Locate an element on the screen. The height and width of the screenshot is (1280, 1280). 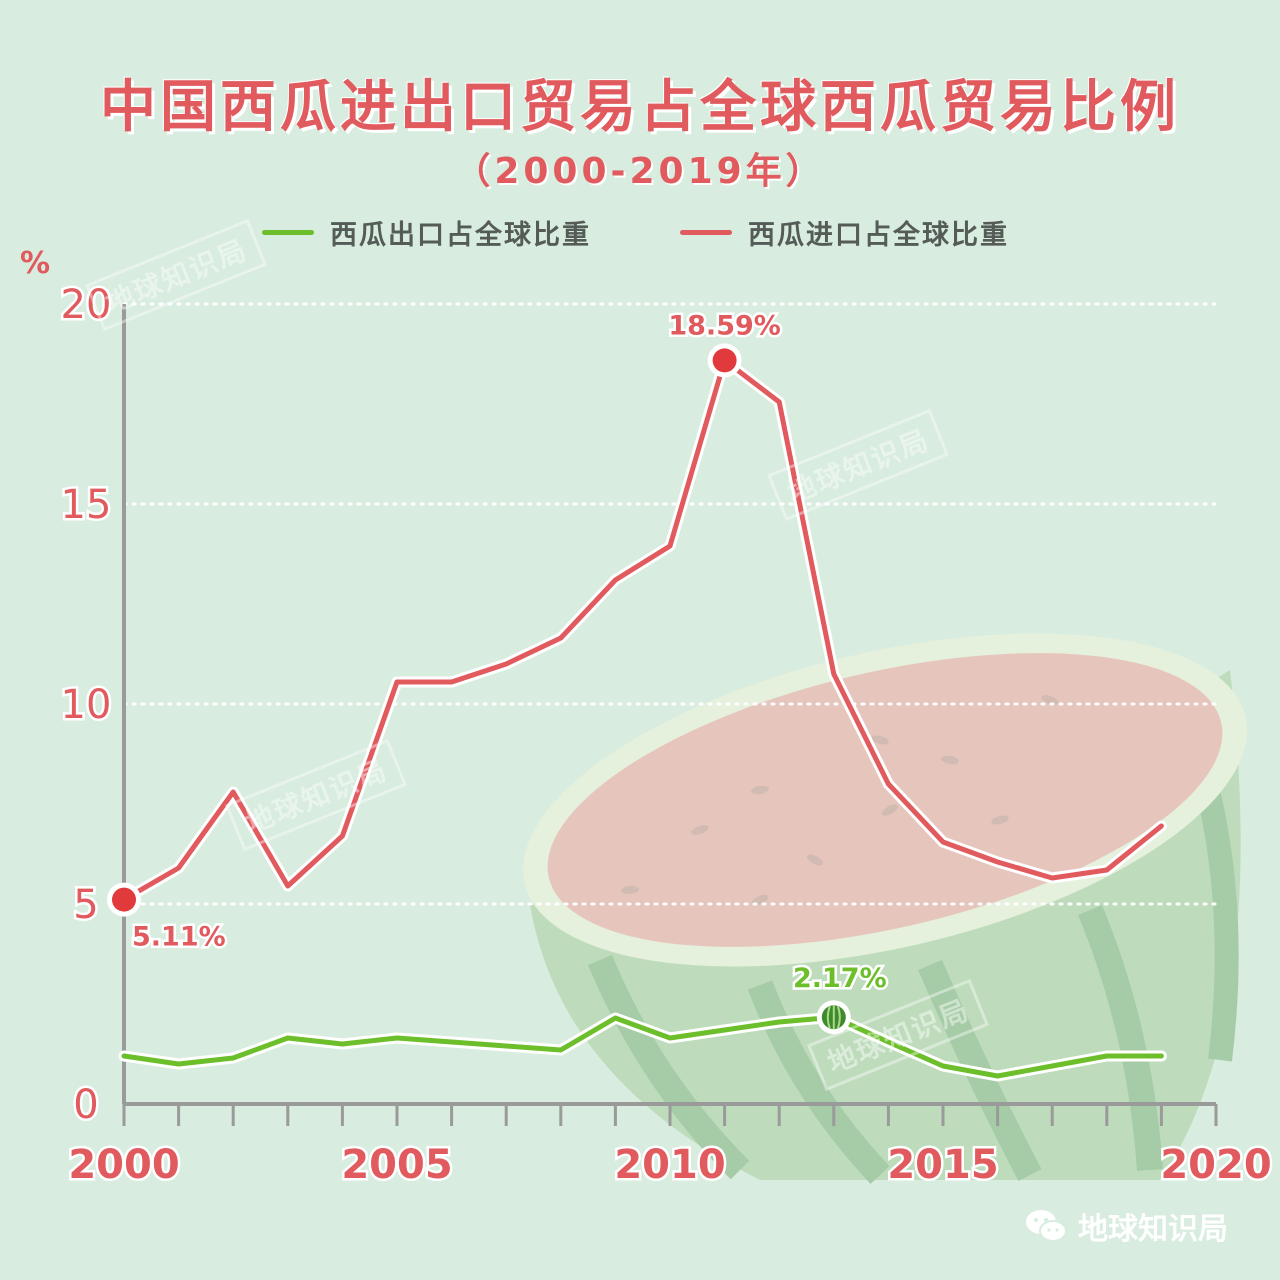
x-tick-label: 2005 is located at coordinates (396, 1165).